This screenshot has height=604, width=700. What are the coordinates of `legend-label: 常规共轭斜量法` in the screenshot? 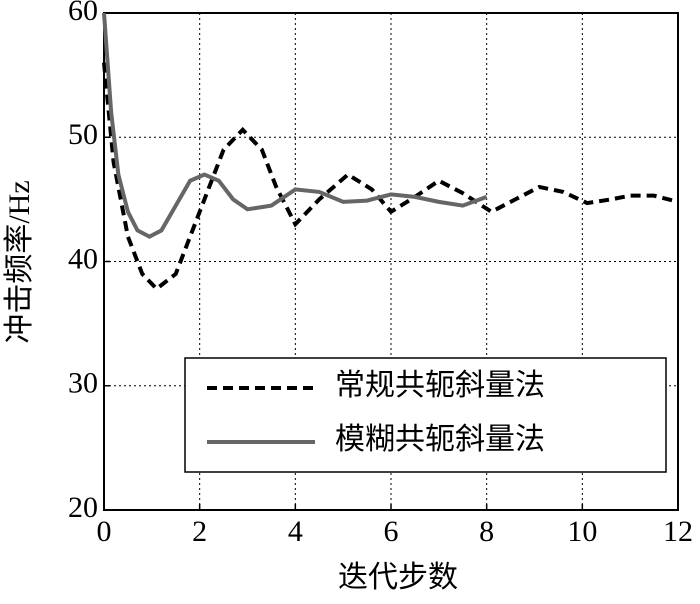 It's located at (440, 385).